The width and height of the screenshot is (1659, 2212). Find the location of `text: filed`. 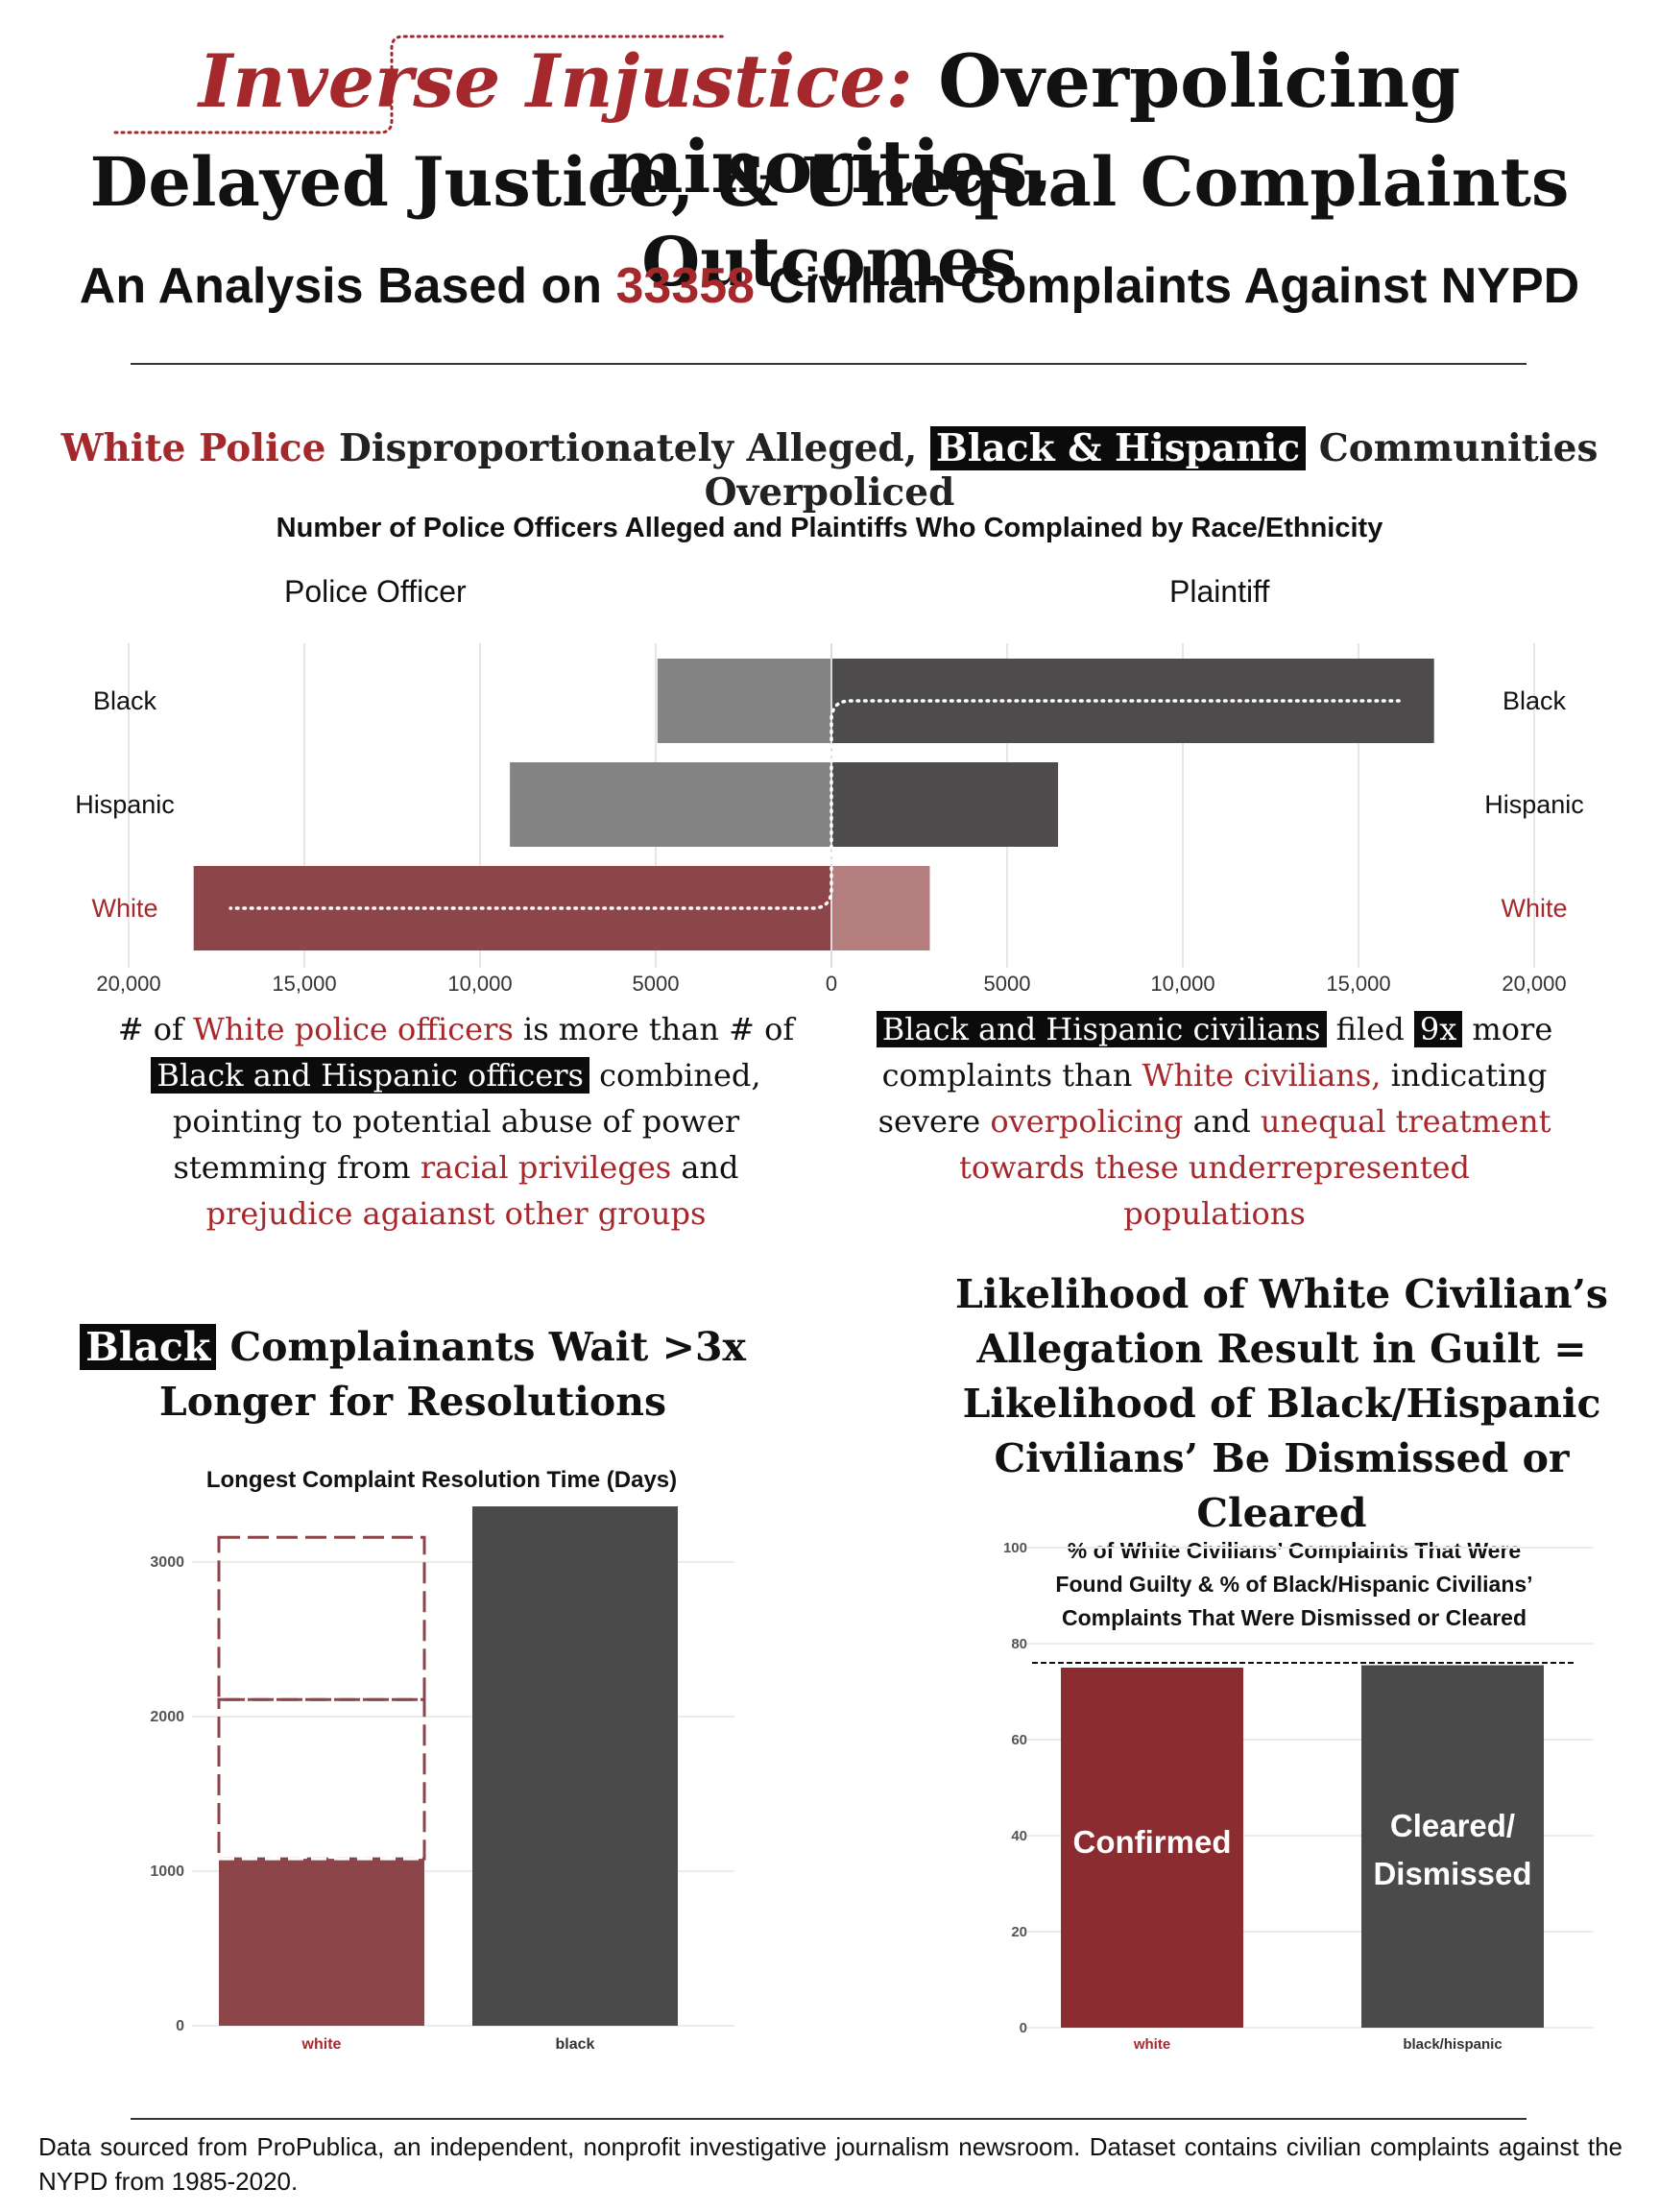

text: filed is located at coordinates (1370, 1029).